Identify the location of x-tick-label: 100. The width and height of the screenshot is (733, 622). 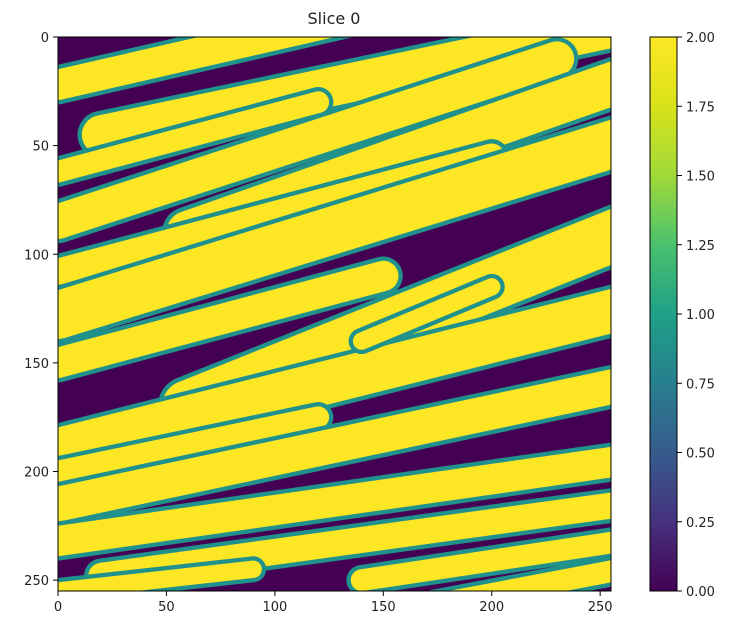
(274, 607).